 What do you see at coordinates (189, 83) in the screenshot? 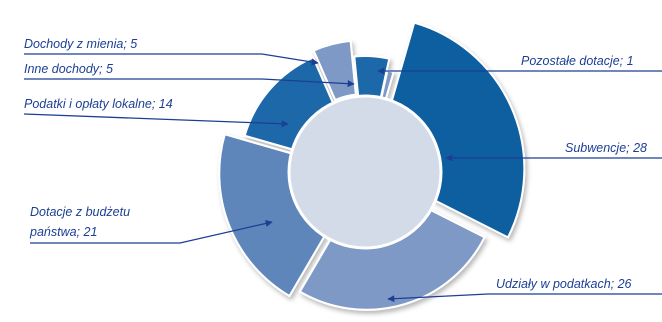
I see `leader-inne-dochody` at bounding box center [189, 83].